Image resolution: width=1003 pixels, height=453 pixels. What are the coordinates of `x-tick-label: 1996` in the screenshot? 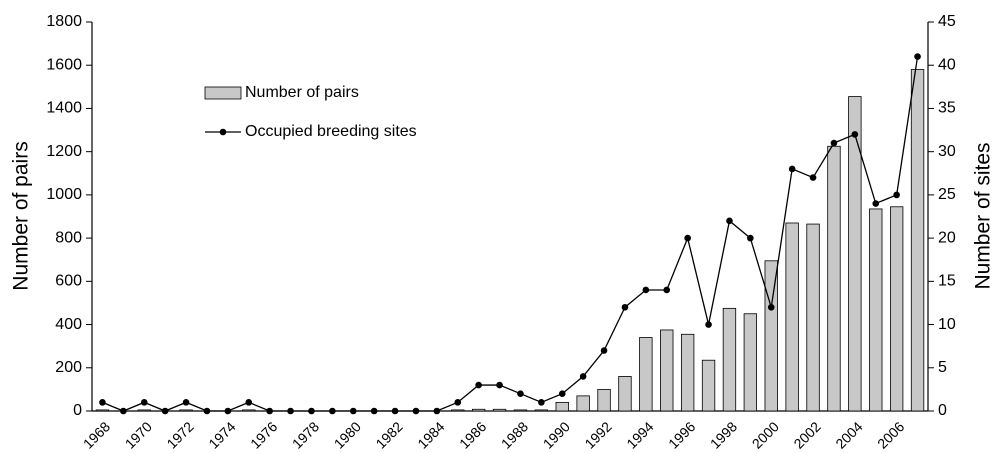 It's located at (681, 434).